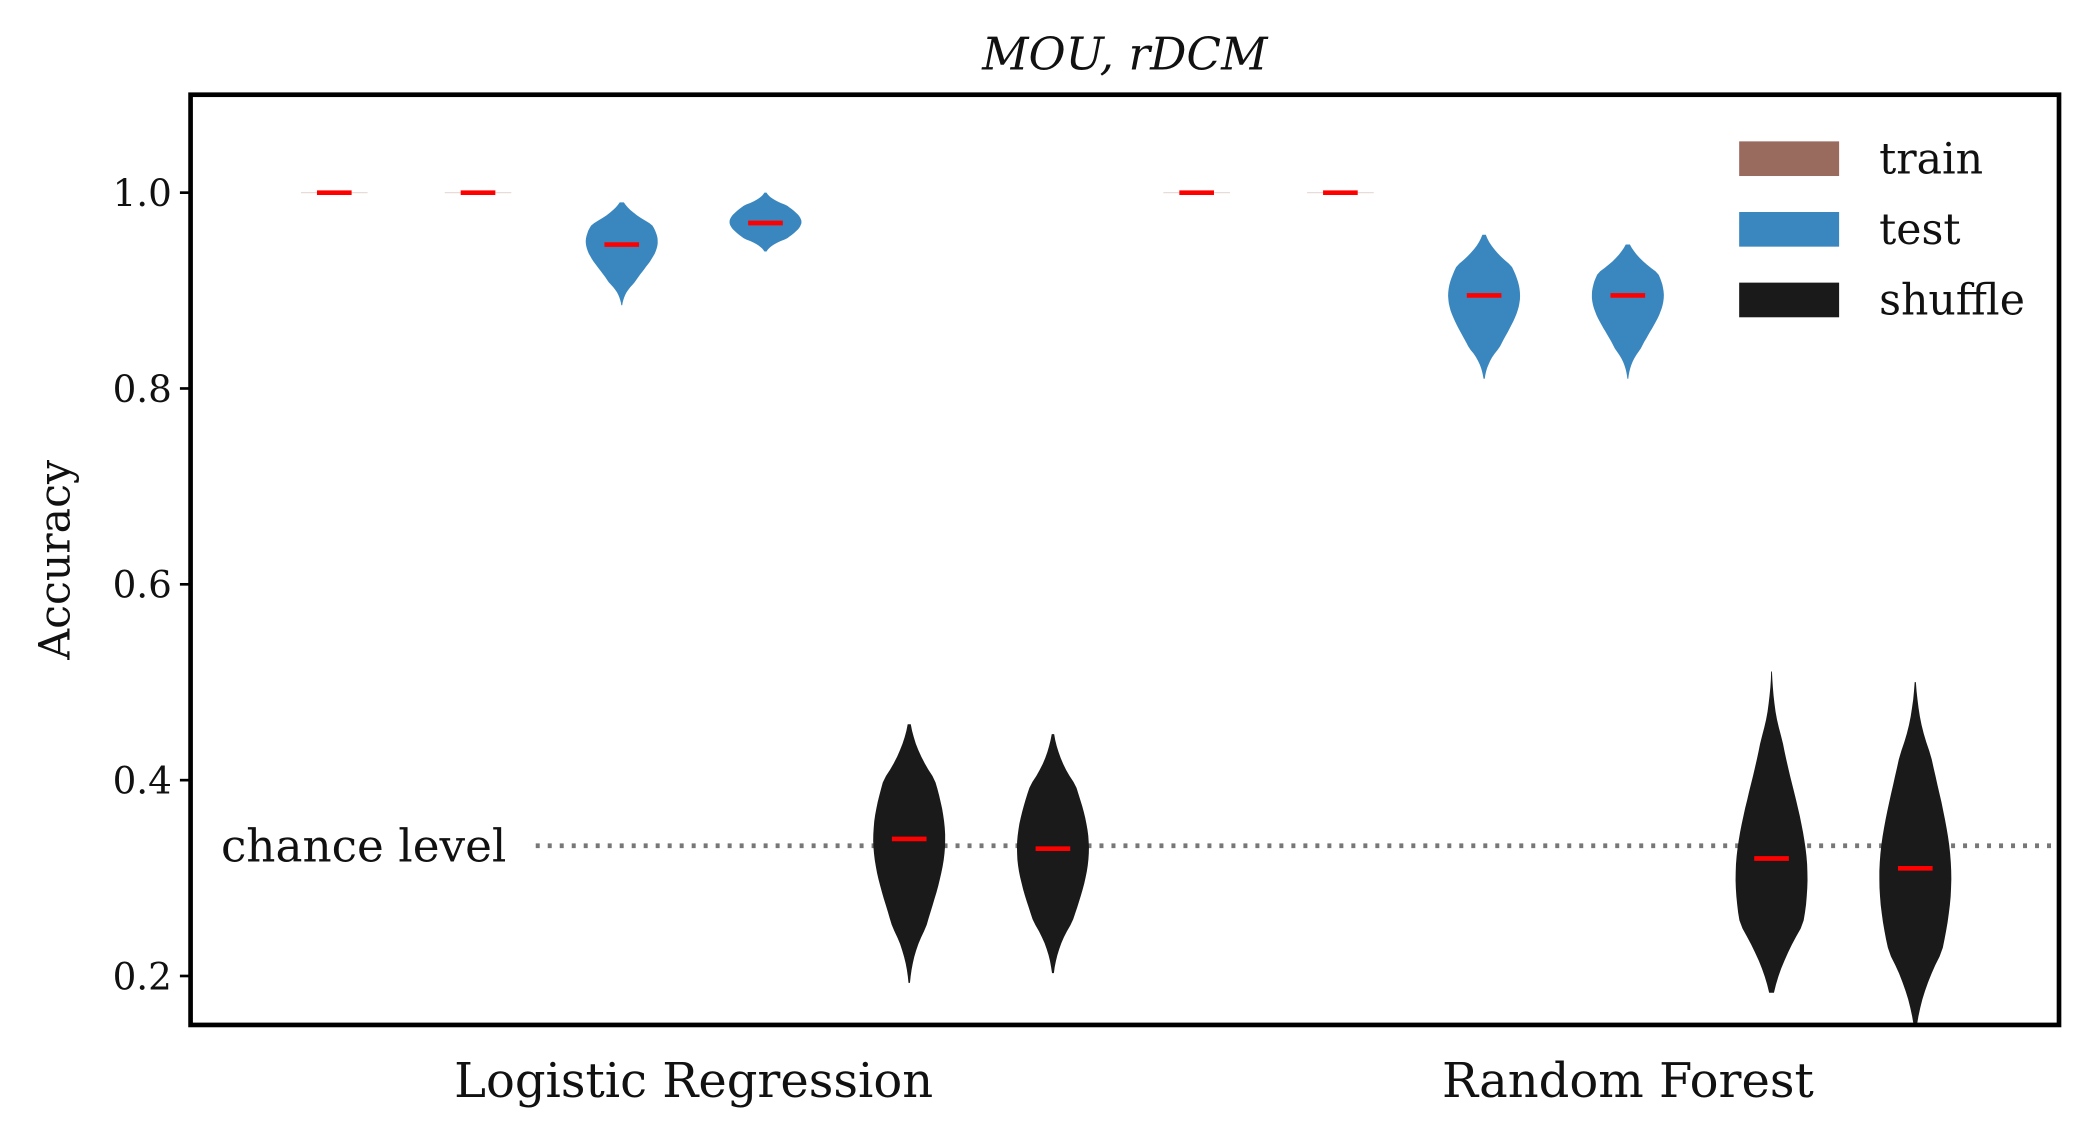  I want to click on legend-swatch-shuffle, so click(1789, 300).